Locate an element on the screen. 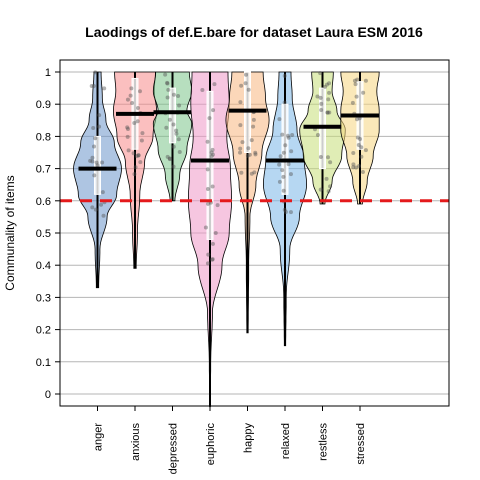 This screenshot has height=480, width=480. violin-relaxed is located at coordinates (285, 209).